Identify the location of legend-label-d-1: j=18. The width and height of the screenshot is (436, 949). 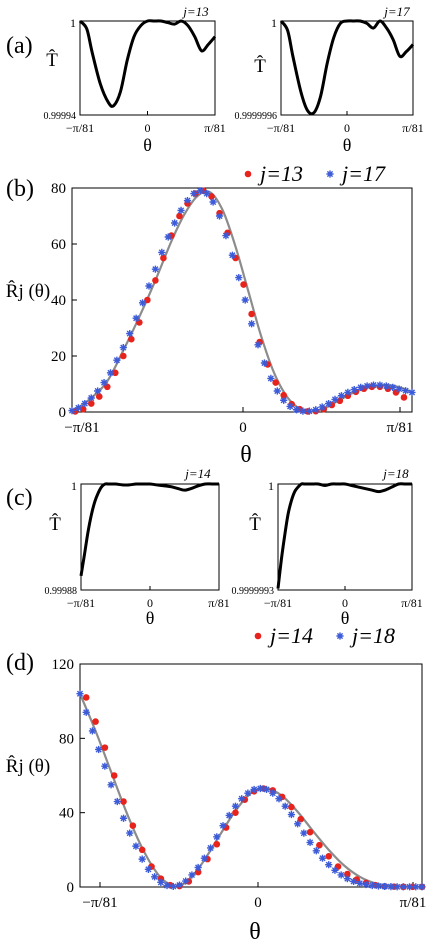
(372, 635).